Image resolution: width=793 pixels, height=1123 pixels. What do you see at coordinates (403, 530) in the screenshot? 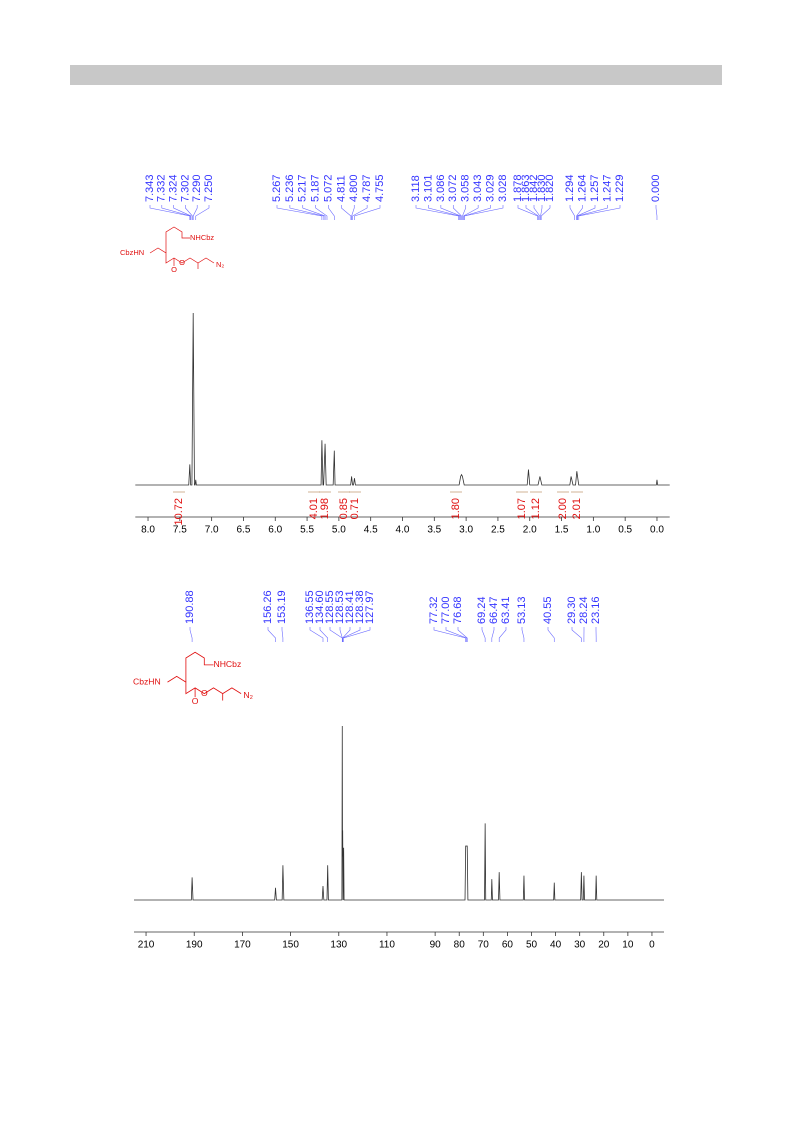
I see `x-tick-label: 4.0` at bounding box center [403, 530].